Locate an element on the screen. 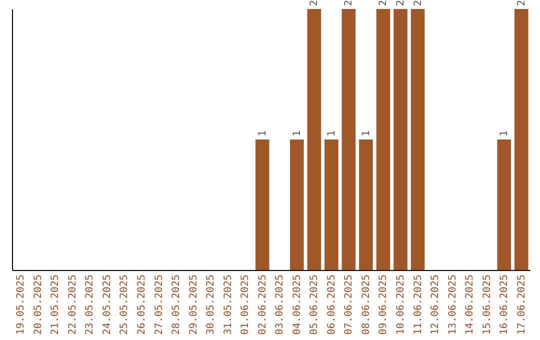  x-tick-label: 26.05.2025 is located at coordinates (142, 304).